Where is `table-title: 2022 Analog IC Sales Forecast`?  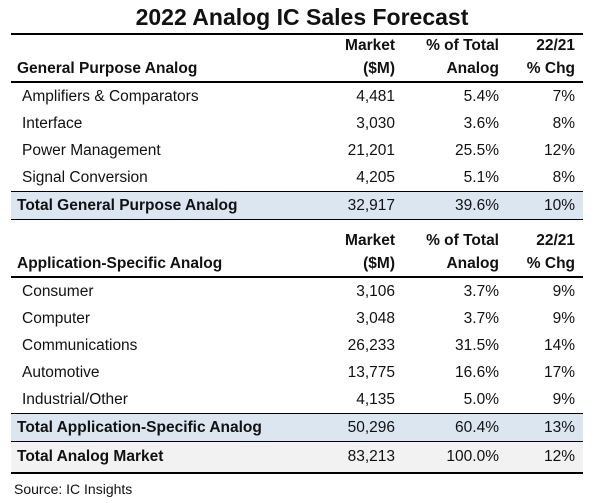
table-title: 2022 Analog IC Sales Forecast is located at coordinates (302, 17).